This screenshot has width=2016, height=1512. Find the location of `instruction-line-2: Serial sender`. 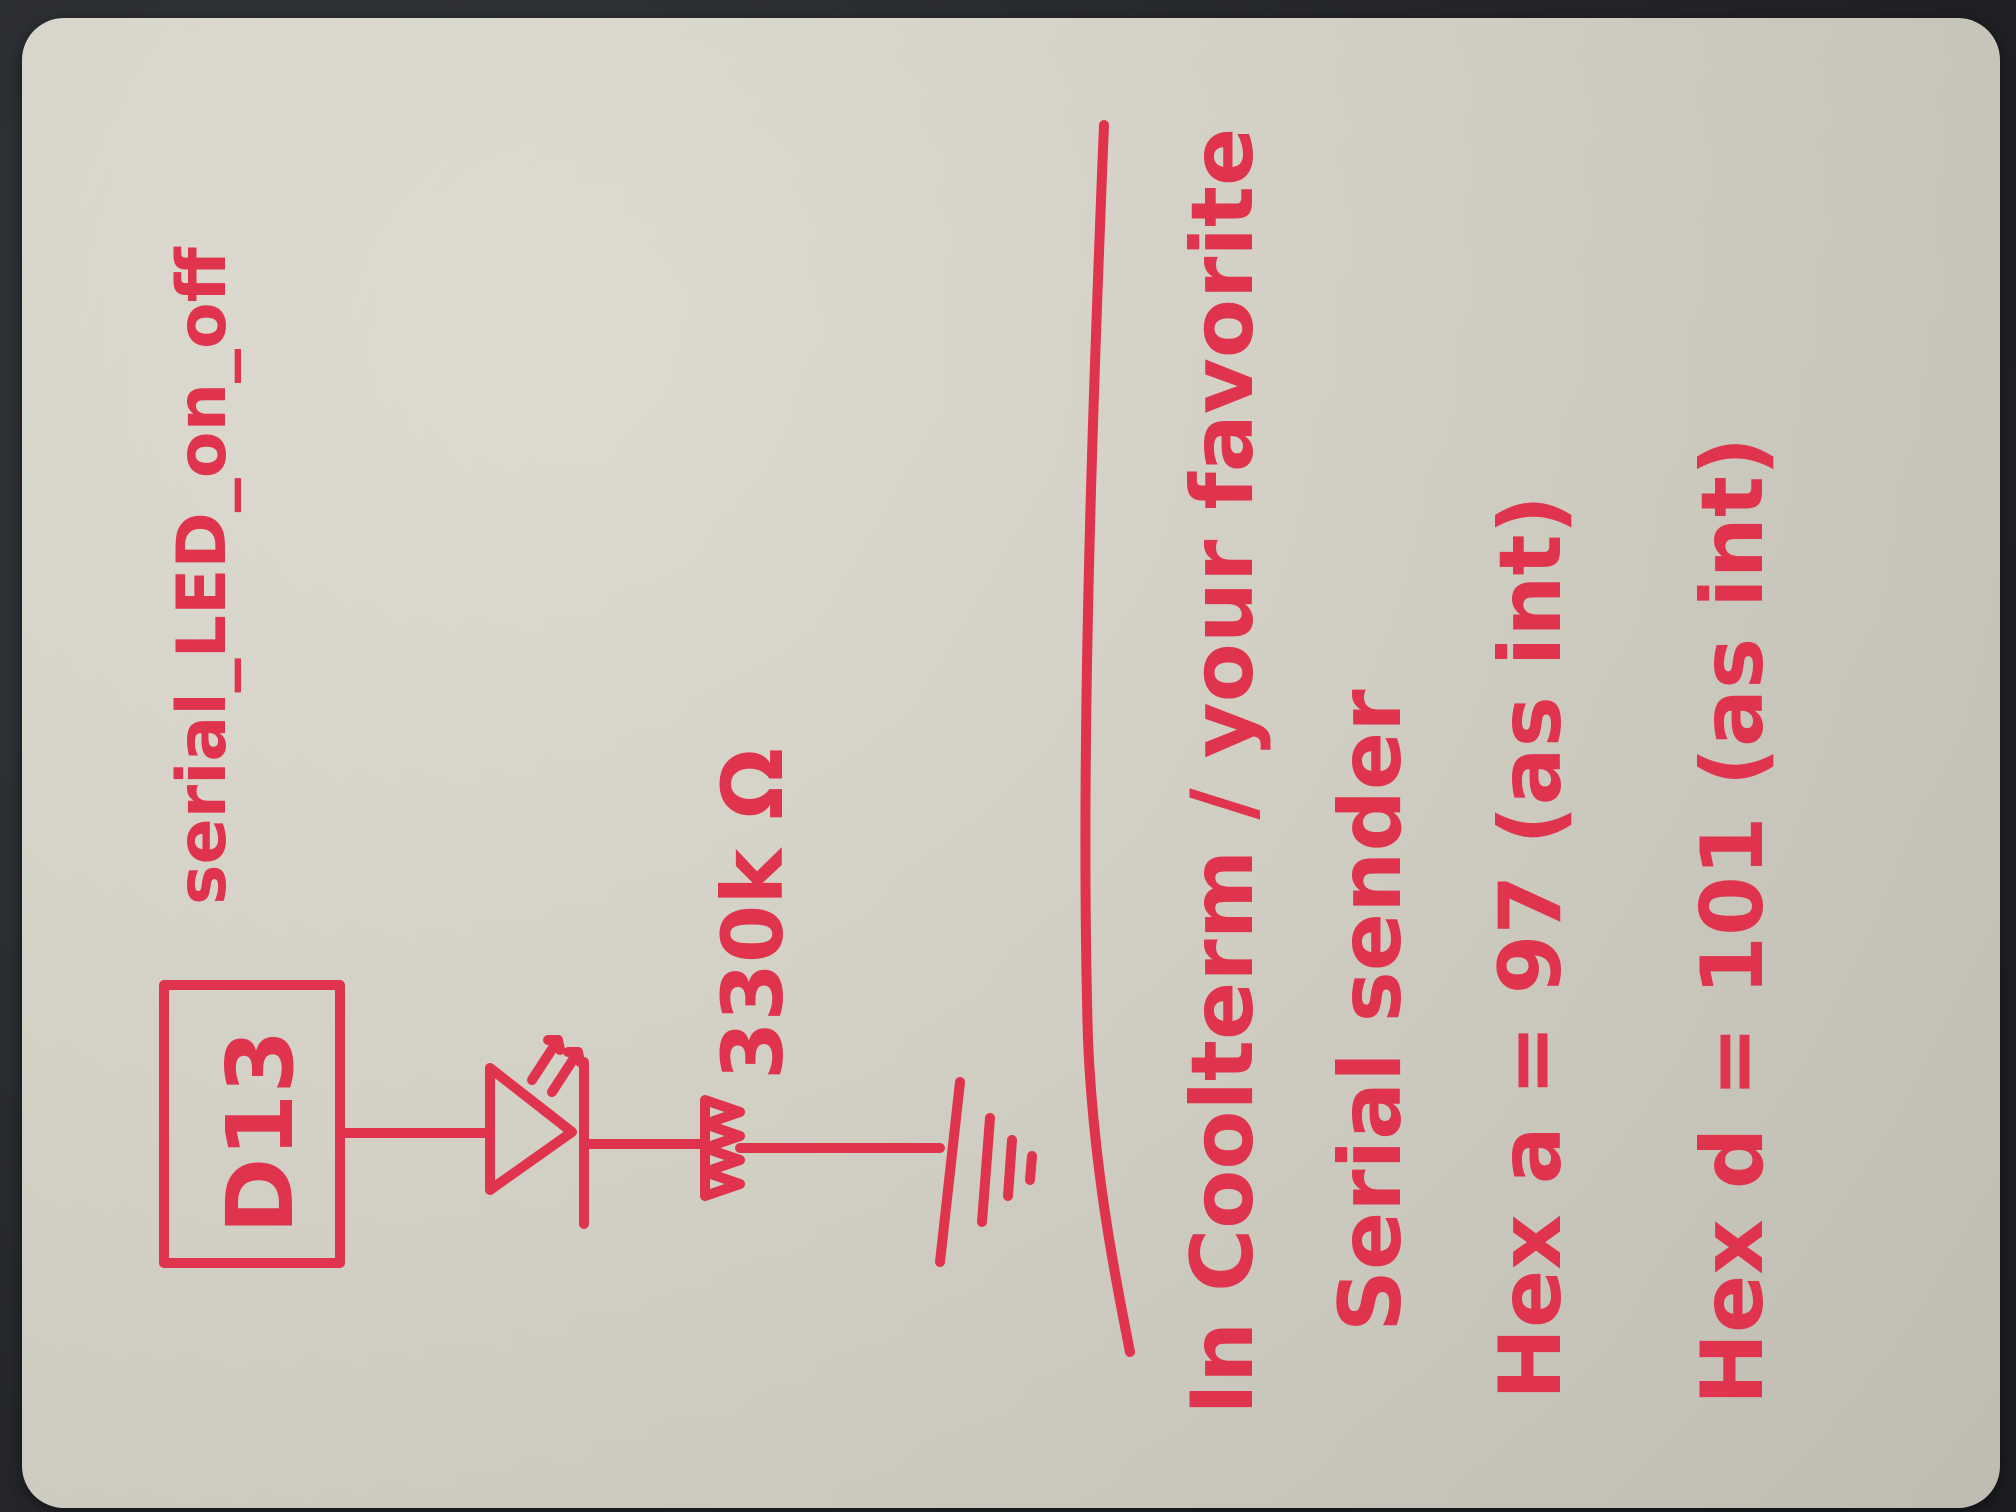

instruction-line-2: Serial sender is located at coordinates (1371, 1010).